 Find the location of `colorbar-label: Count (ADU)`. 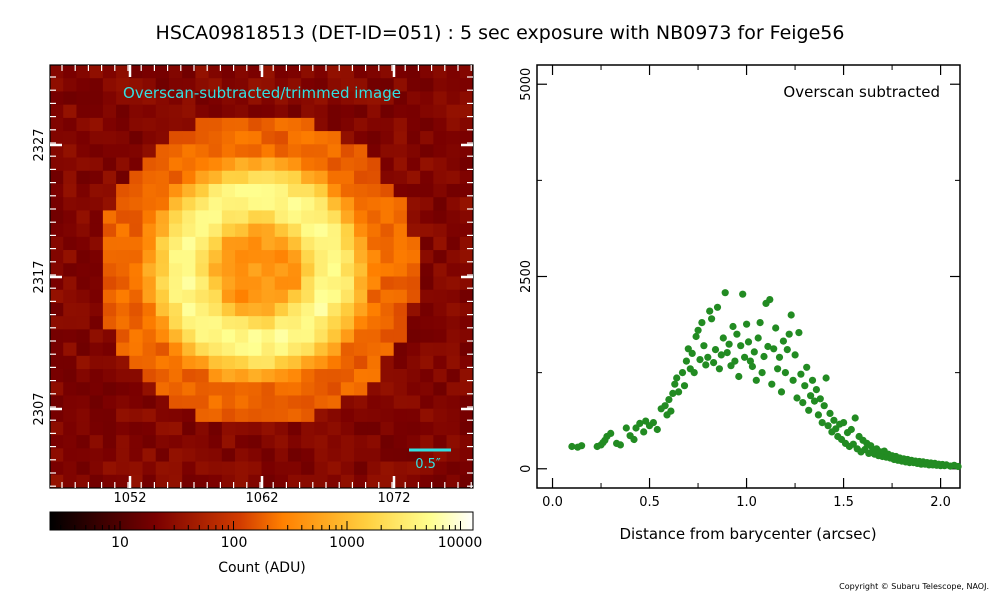

colorbar-label: Count (ADU) is located at coordinates (262, 568).